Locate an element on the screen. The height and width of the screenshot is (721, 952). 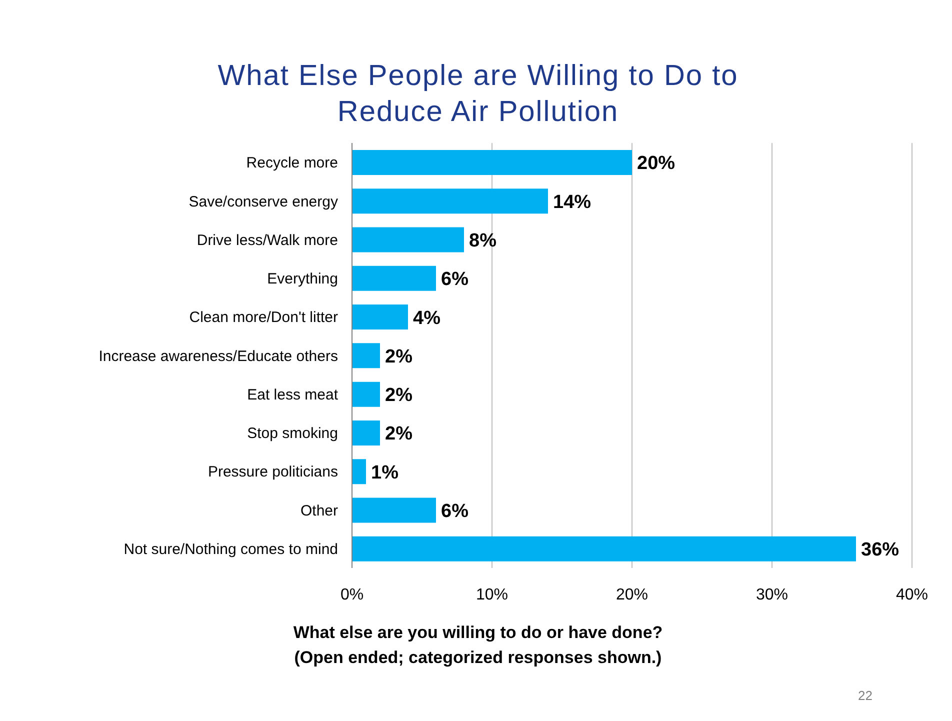
x-tick-label: 10% is located at coordinates (492, 595).